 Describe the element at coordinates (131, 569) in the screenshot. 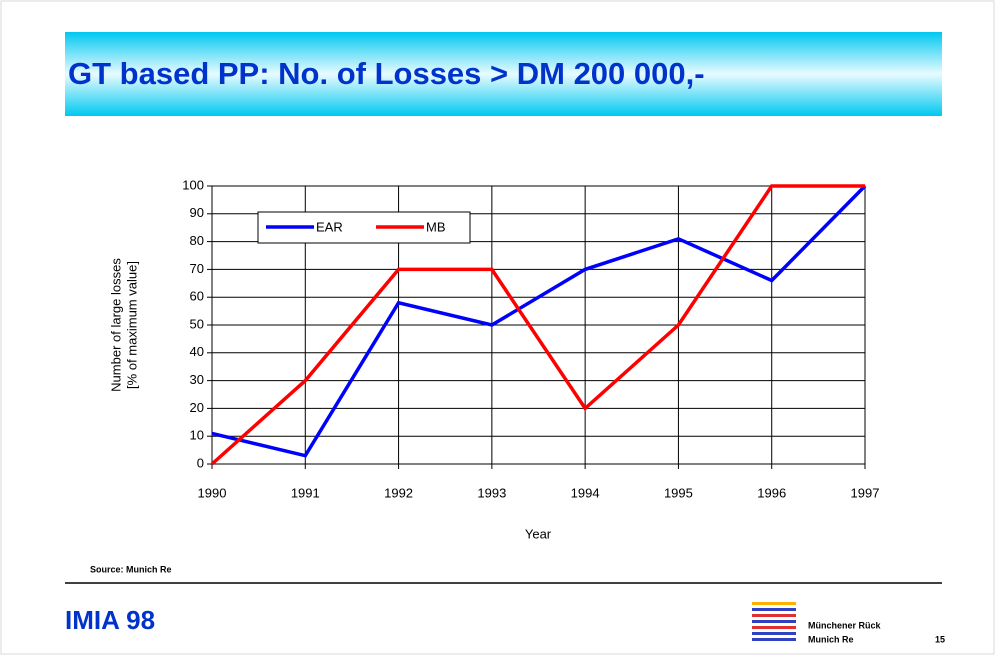

I see `source: Source: Munich Re` at that location.